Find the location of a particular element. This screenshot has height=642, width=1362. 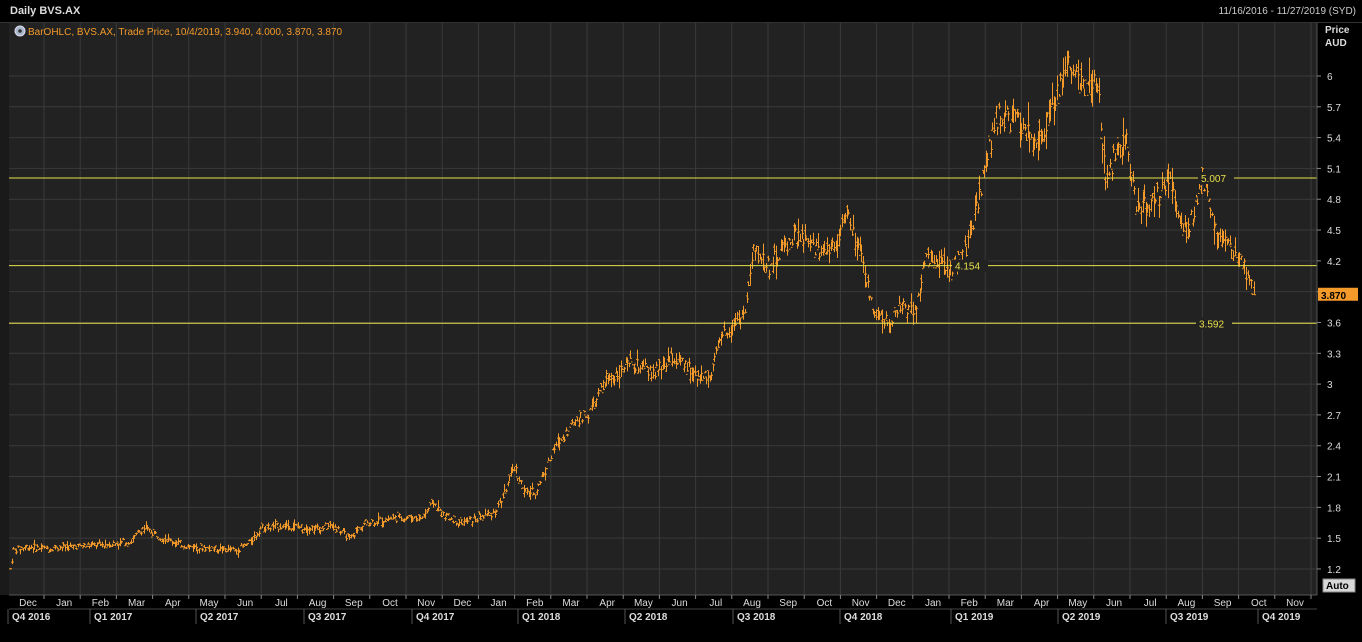

y-tick-label: 6 is located at coordinates (1330, 77).